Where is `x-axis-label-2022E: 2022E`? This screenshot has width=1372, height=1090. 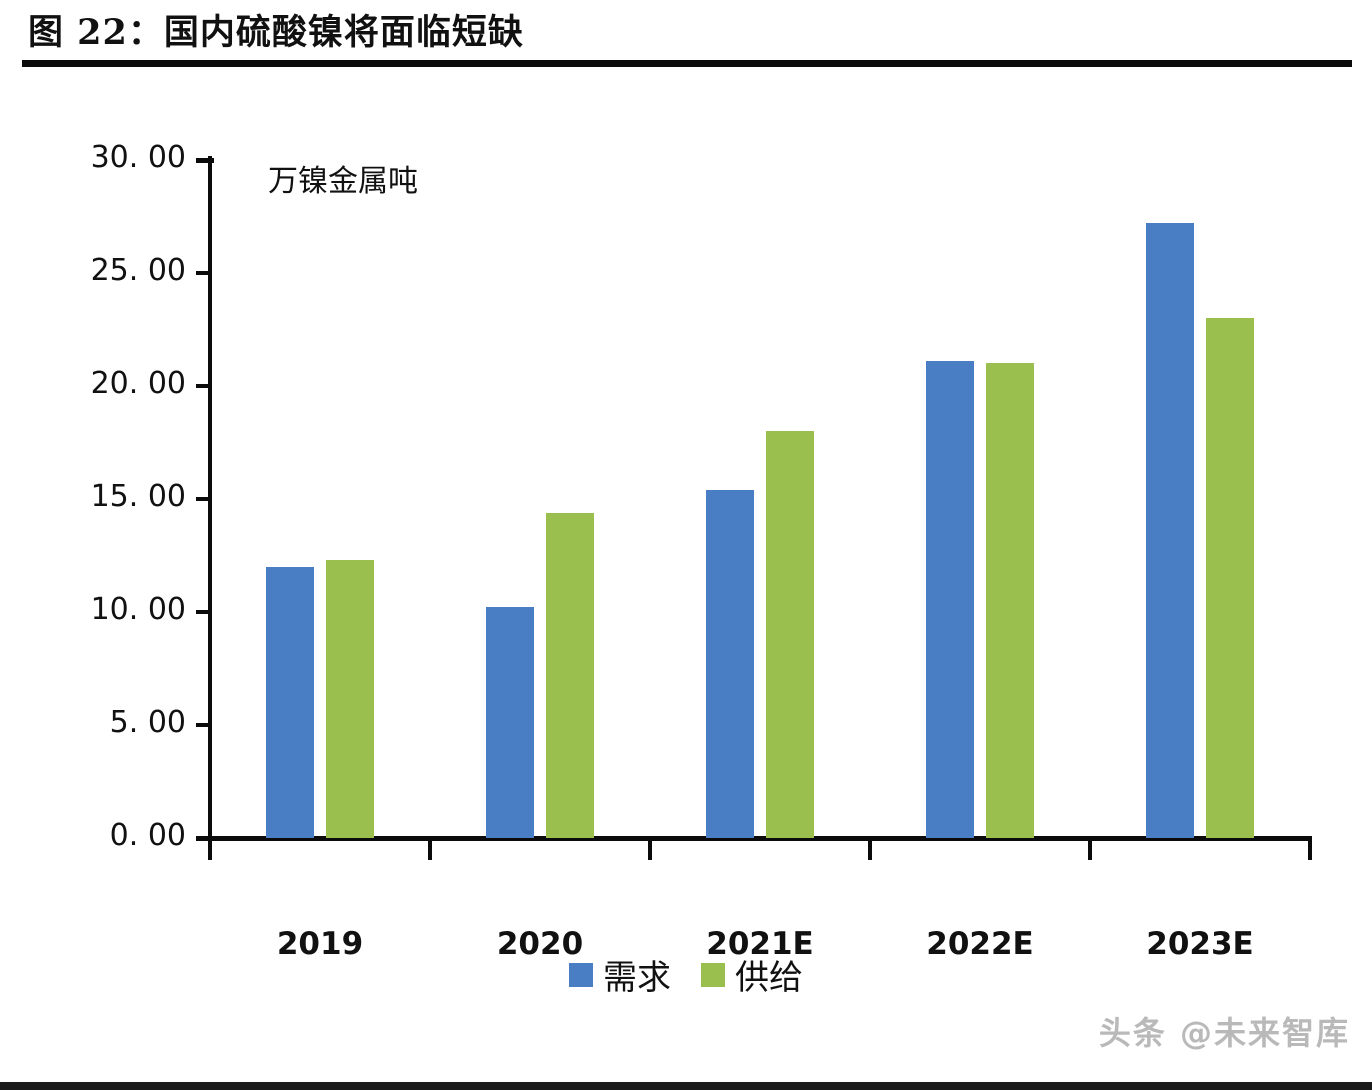 x-axis-label-2022E: 2022E is located at coordinates (980, 944).